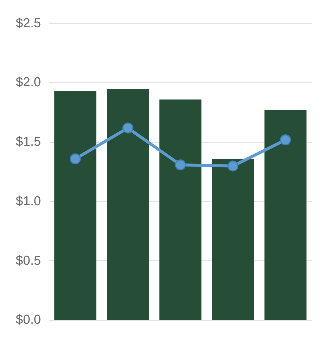 The width and height of the screenshot is (326, 349). I want to click on y-tick-label: $1.5, so click(29, 142).